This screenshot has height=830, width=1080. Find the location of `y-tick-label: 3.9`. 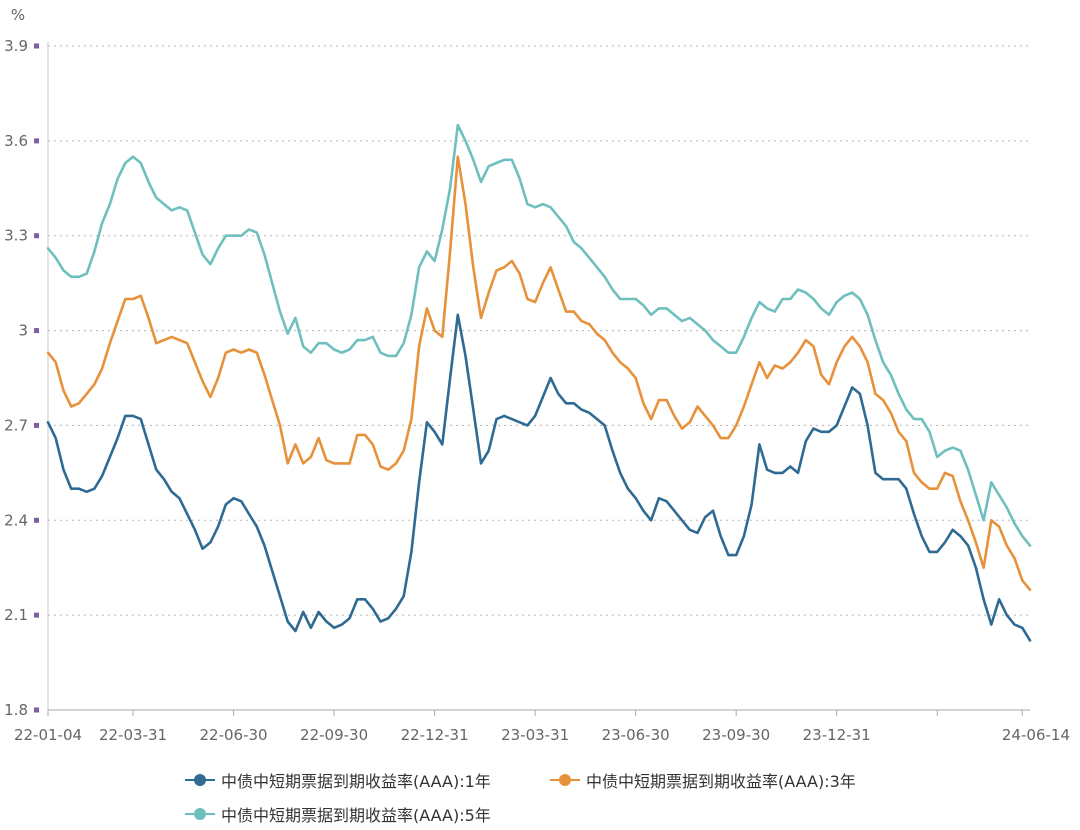

y-tick-label: 3.9 is located at coordinates (16, 46).